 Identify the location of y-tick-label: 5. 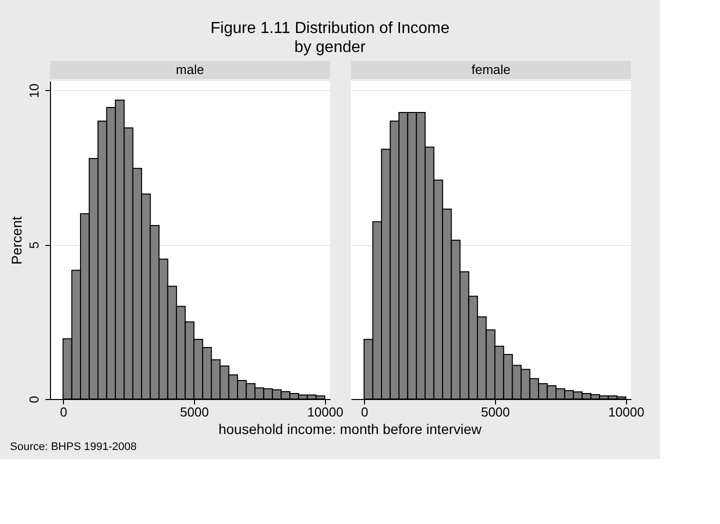
(34, 245).